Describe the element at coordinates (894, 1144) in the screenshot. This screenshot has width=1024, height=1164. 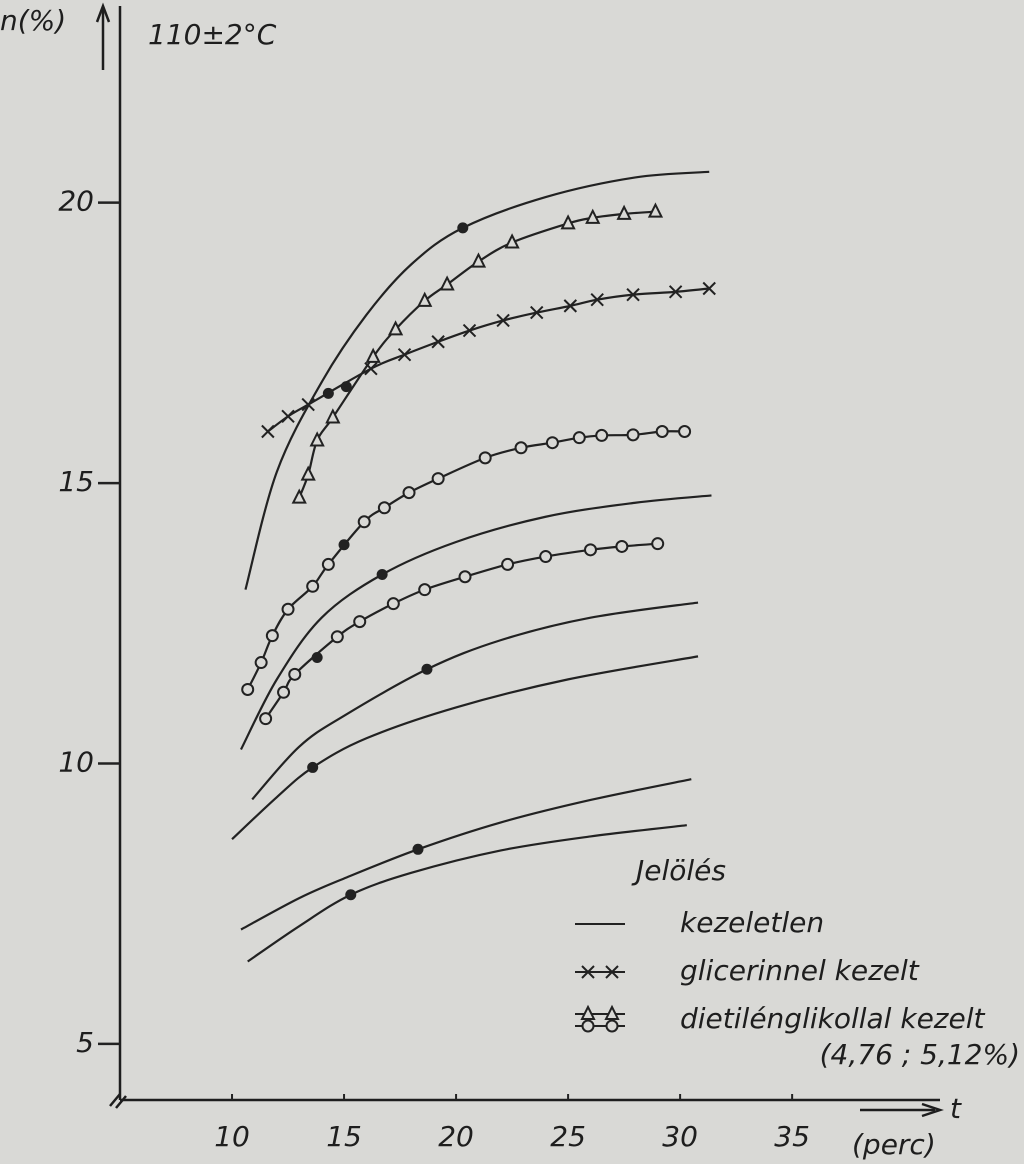
I see `x-axis-unit: (perc)` at that location.